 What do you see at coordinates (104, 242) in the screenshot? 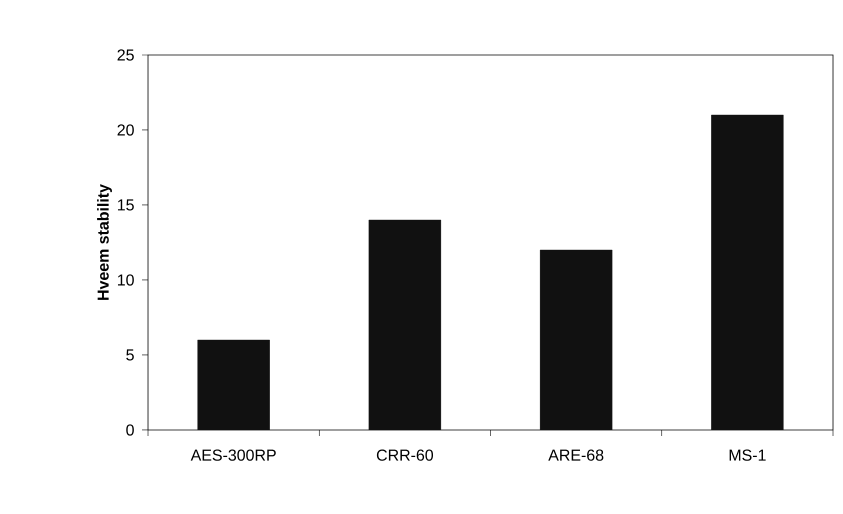
I see `y-axis-title: Hveem stability` at bounding box center [104, 242].